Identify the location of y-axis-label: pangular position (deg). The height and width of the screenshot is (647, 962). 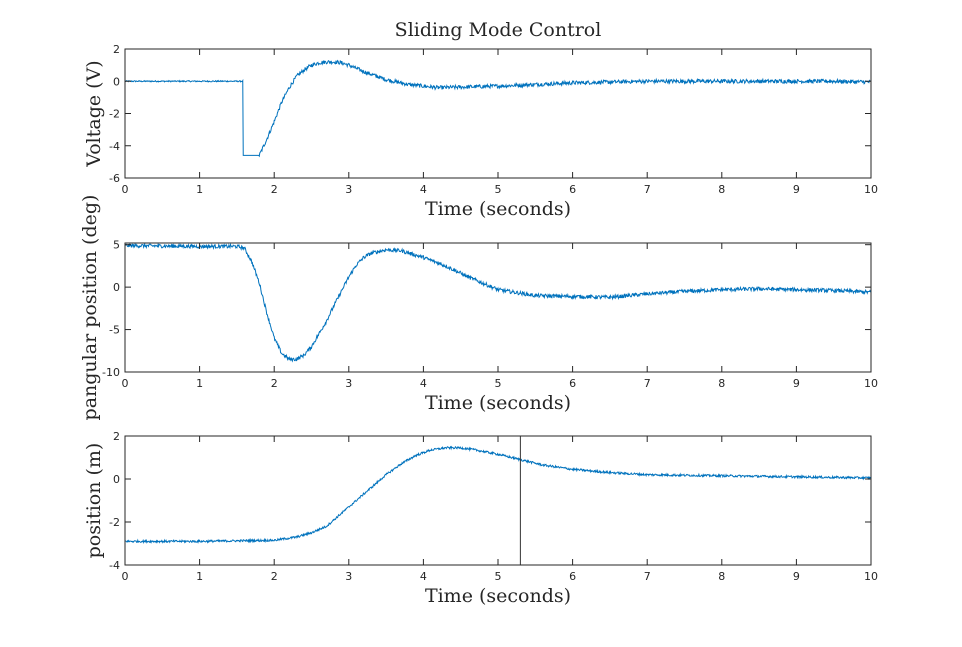
(90, 308).